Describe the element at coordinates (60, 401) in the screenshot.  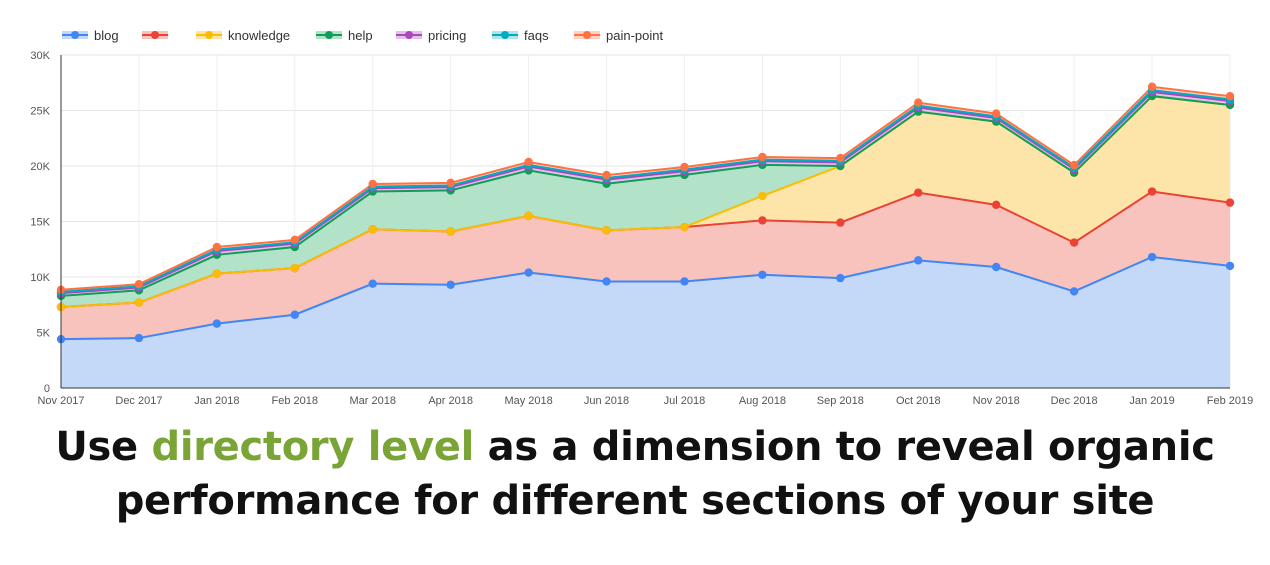
I see `x-tick-label: Nov 2017` at that location.